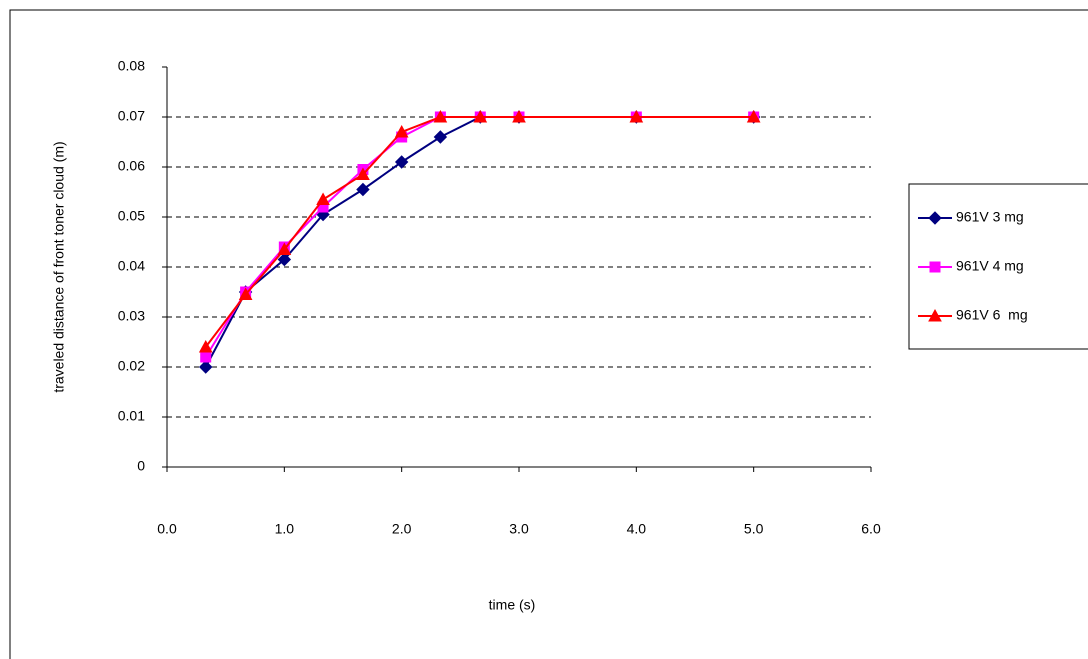 The width and height of the screenshot is (1088, 659). What do you see at coordinates (131, 66) in the screenshot?
I see `y-tick-label: 0.08` at bounding box center [131, 66].